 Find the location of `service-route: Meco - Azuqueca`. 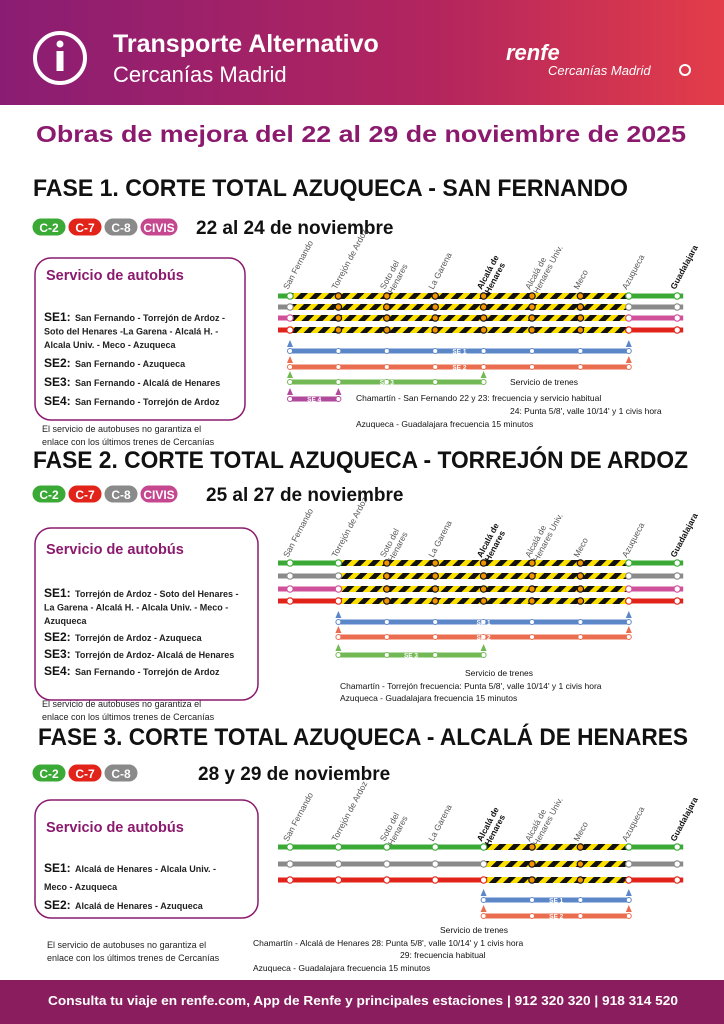

service-route: Meco - Azuqueca is located at coordinates (81, 887).